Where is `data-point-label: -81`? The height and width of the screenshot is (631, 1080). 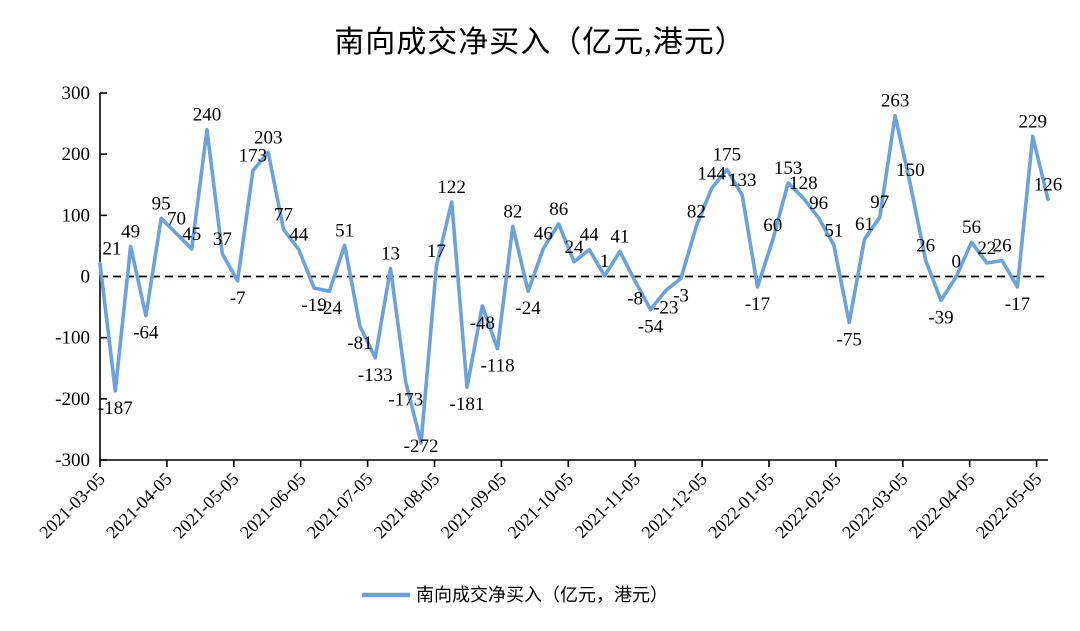
data-point-label: -81 is located at coordinates (359, 343).